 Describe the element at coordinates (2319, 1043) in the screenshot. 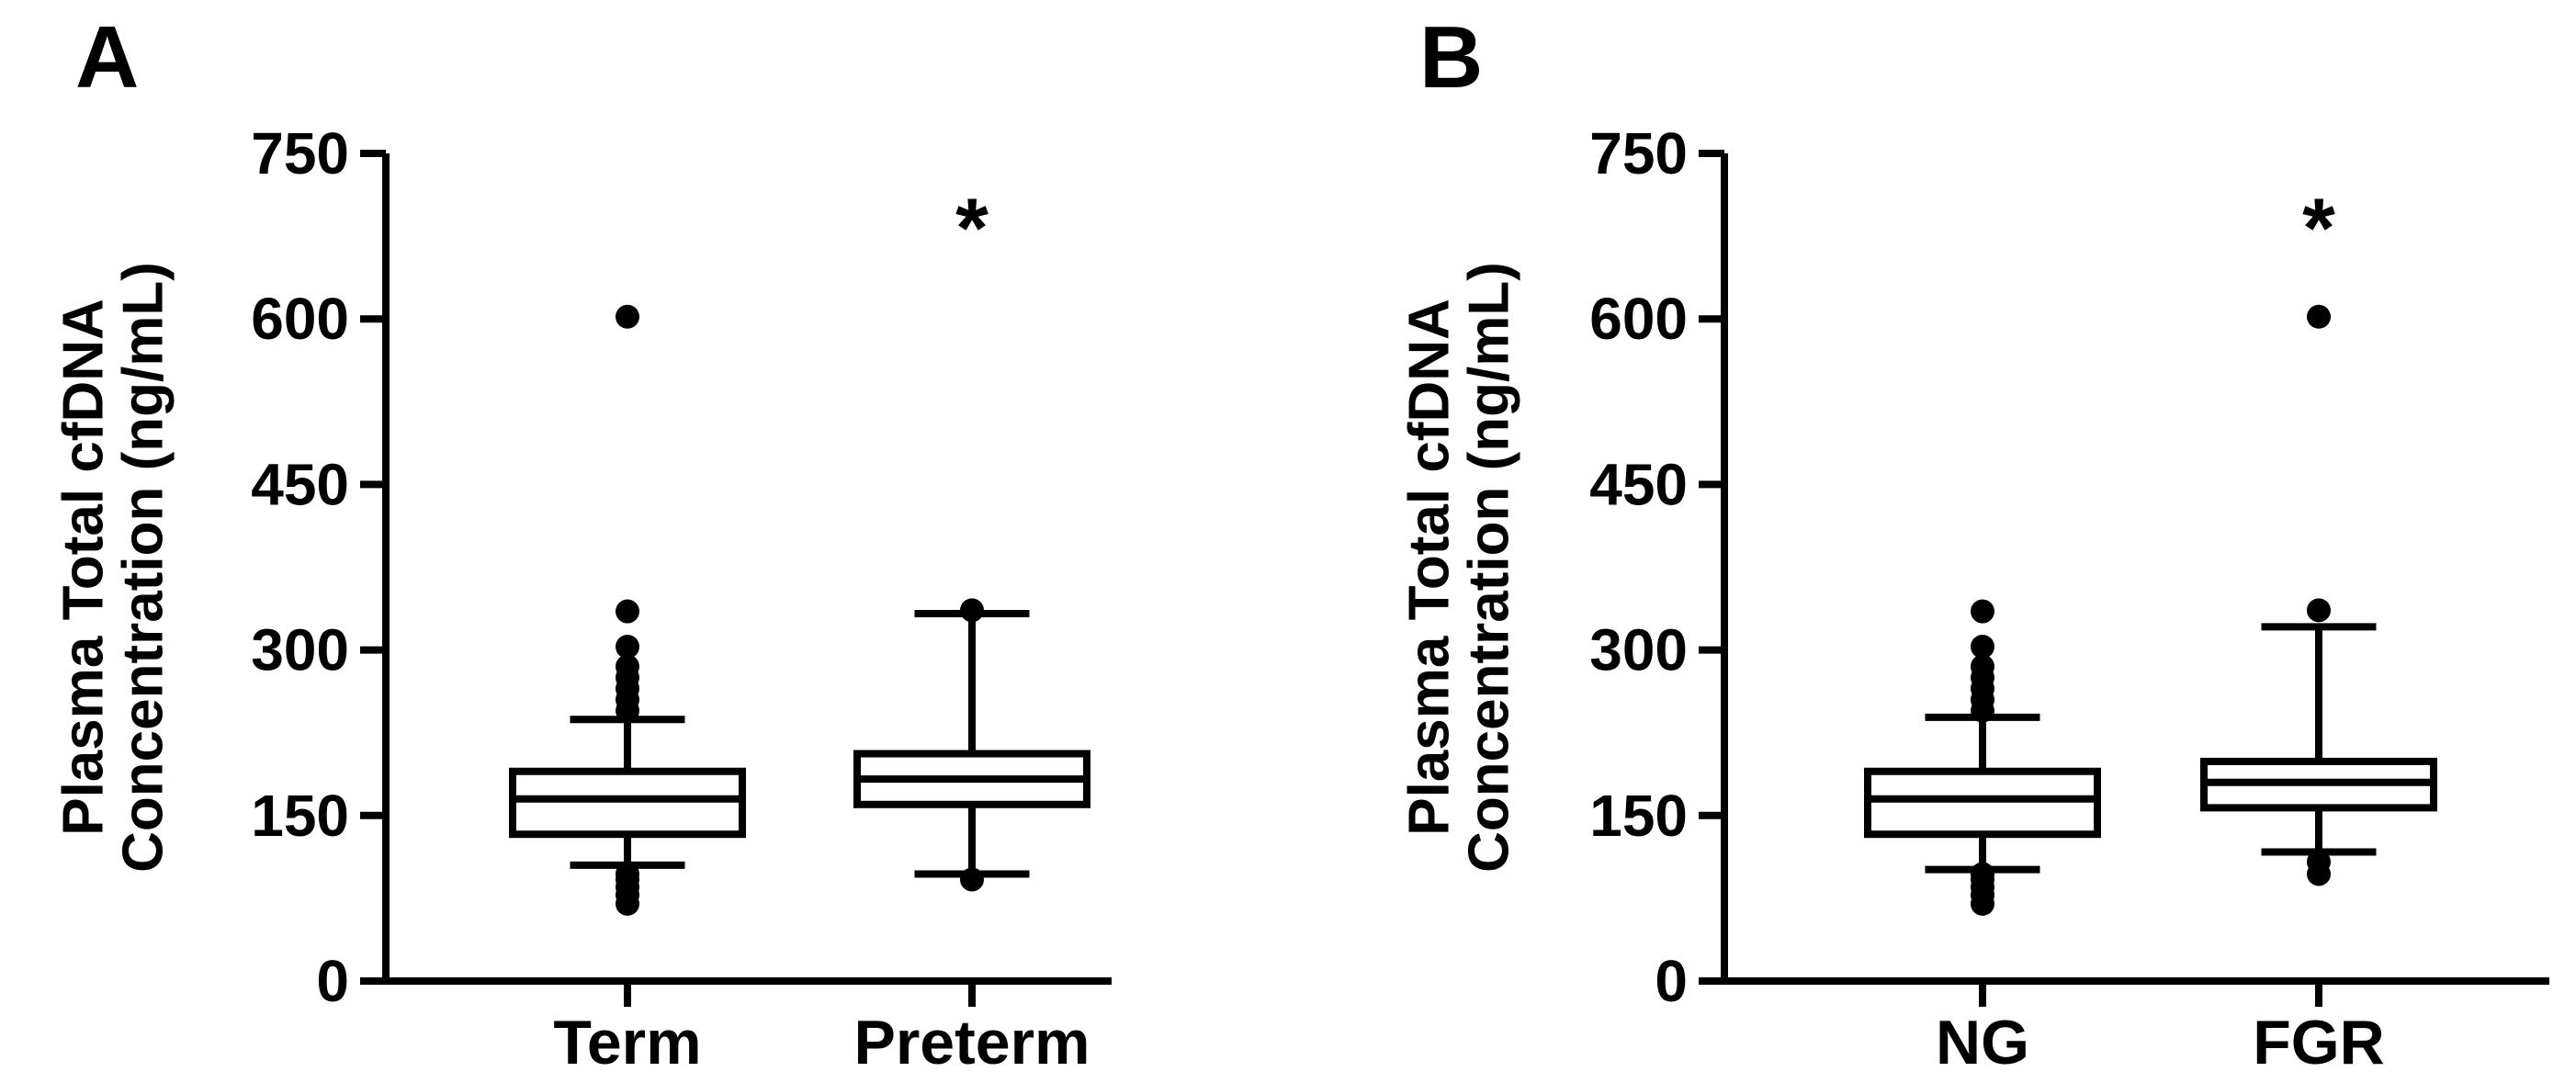

I see `x-category-label: FGR` at that location.